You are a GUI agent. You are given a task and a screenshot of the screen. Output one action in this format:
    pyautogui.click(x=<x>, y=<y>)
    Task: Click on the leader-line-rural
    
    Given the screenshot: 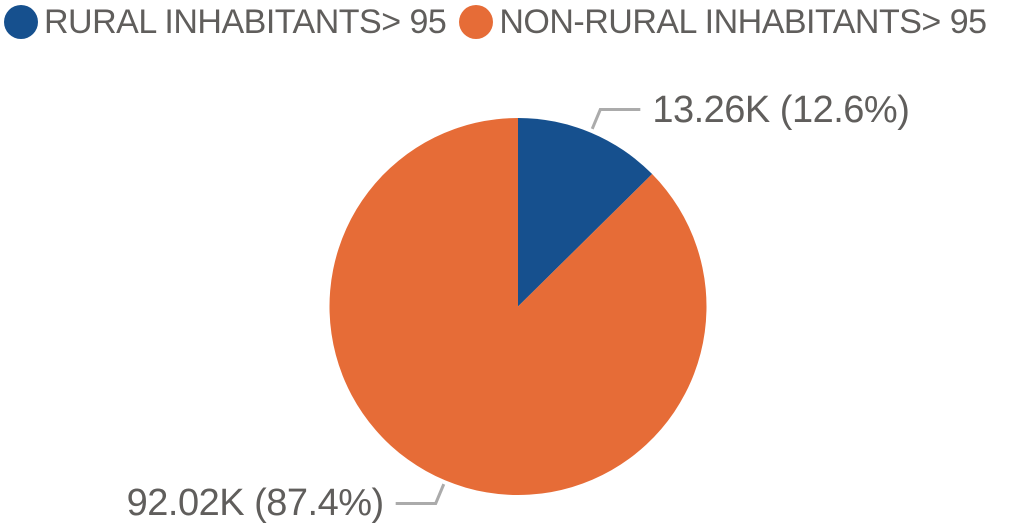 What is the action you would take?
    pyautogui.click(x=615, y=119)
    